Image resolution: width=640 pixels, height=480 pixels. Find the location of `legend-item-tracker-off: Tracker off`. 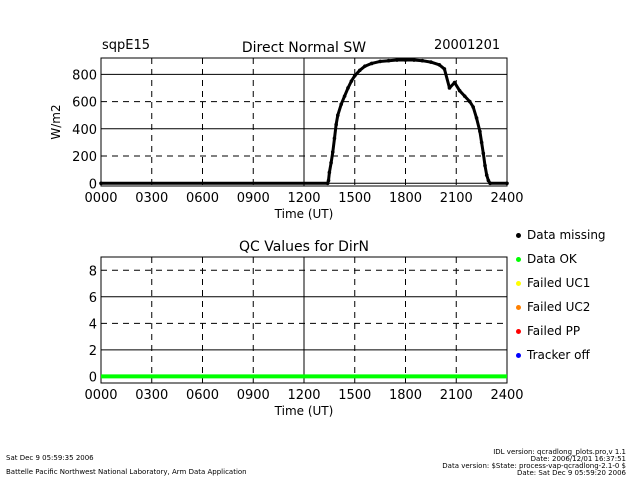

legend-item-tracker-off: Tracker off is located at coordinates (553, 355).